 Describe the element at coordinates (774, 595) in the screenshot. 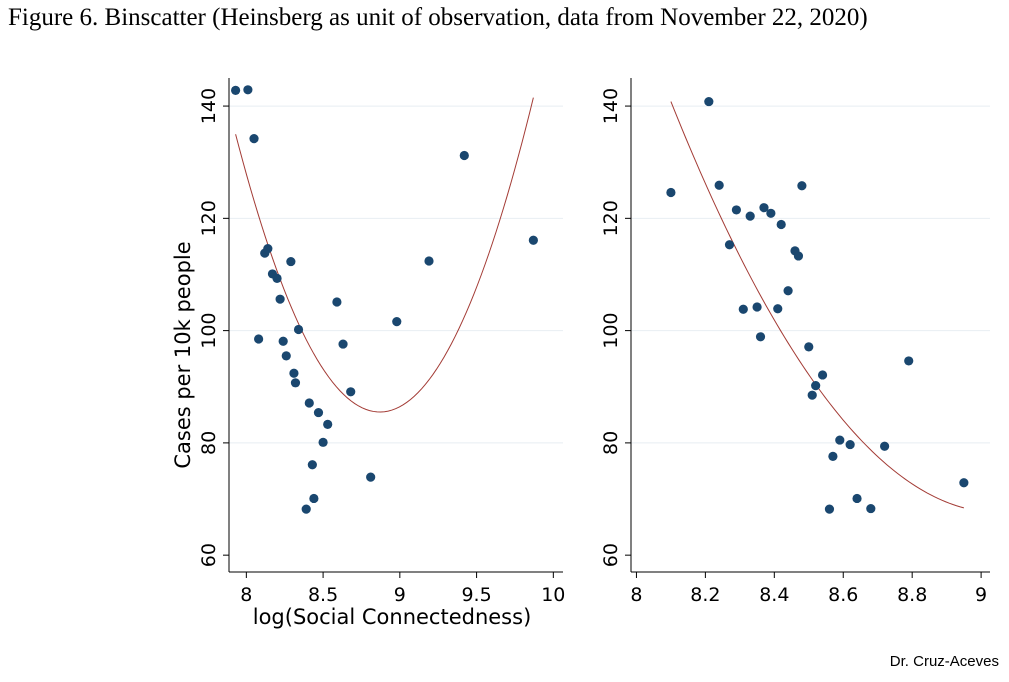

I see `x-tick-label: 8.4` at that location.